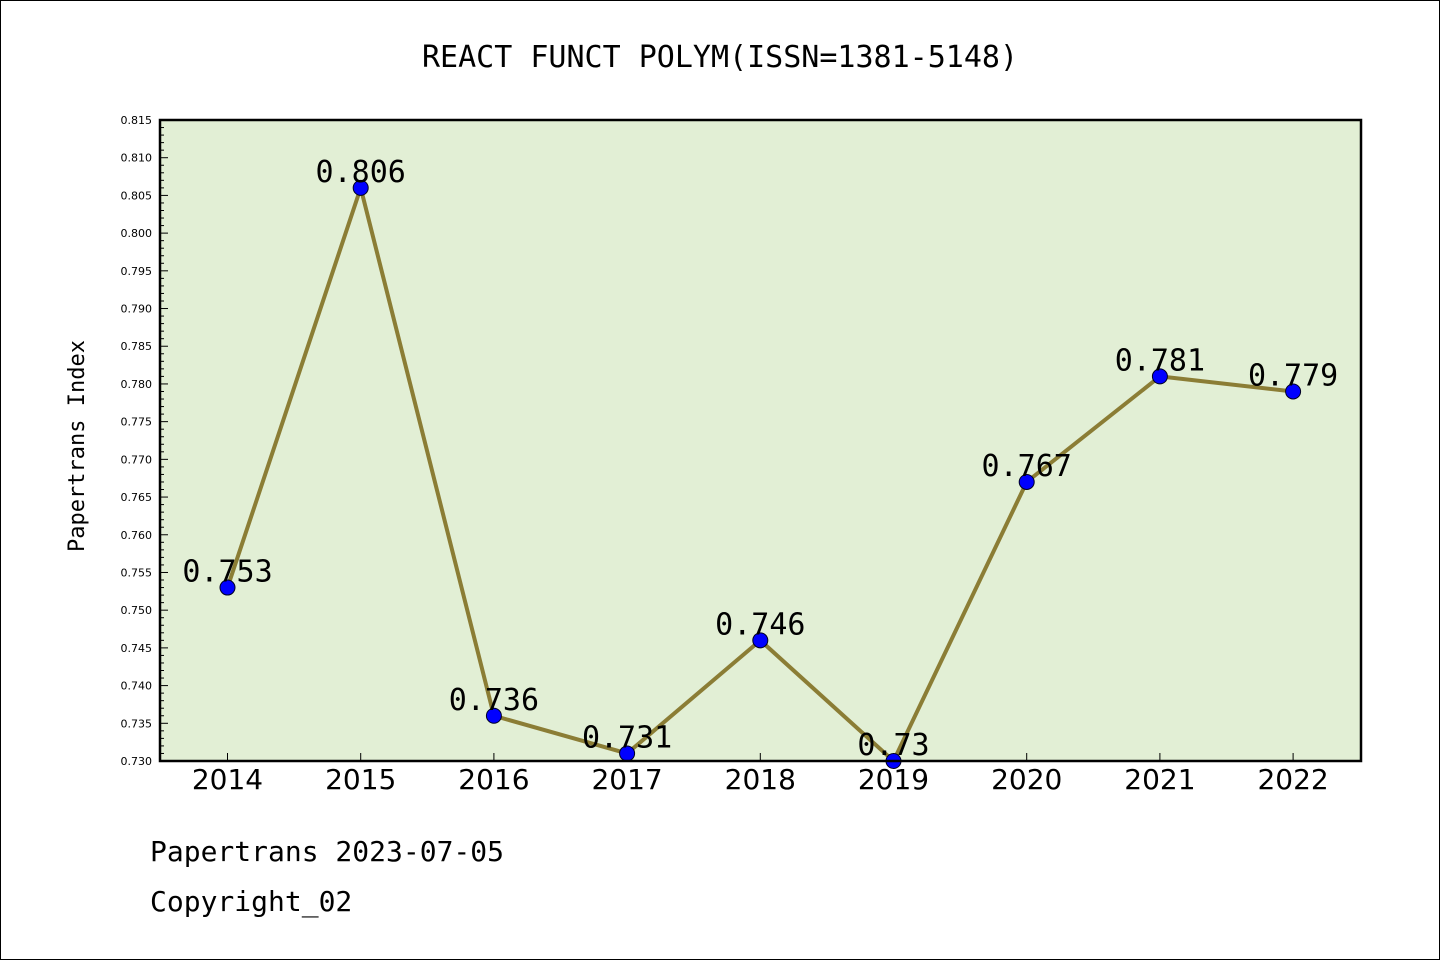 The image size is (1440, 960). What do you see at coordinates (494, 700) in the screenshot?
I see `data-point-label: 0.736` at bounding box center [494, 700].